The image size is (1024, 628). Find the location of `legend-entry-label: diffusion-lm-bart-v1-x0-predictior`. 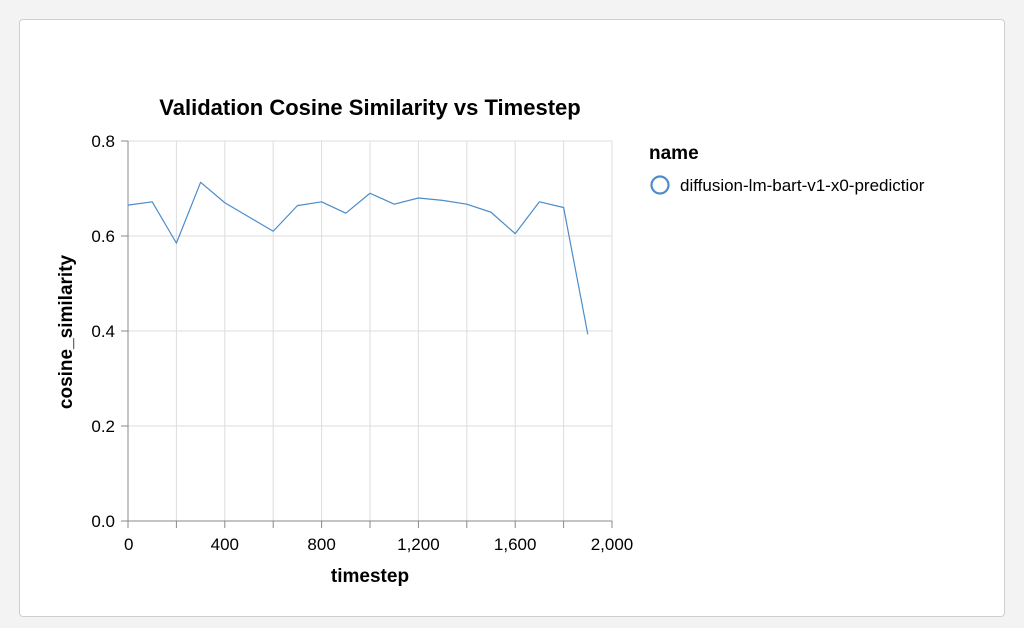

legend-entry-label: diffusion-lm-bart-v1-x0-predictior is located at coordinates (802, 185).